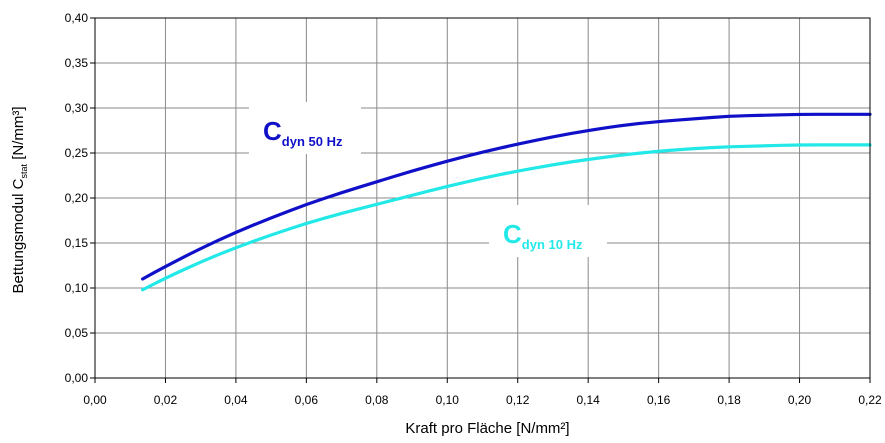 This screenshot has width=885, height=443. Describe the element at coordinates (77, 108) in the screenshot. I see `y-tick-label: 0,30` at that location.